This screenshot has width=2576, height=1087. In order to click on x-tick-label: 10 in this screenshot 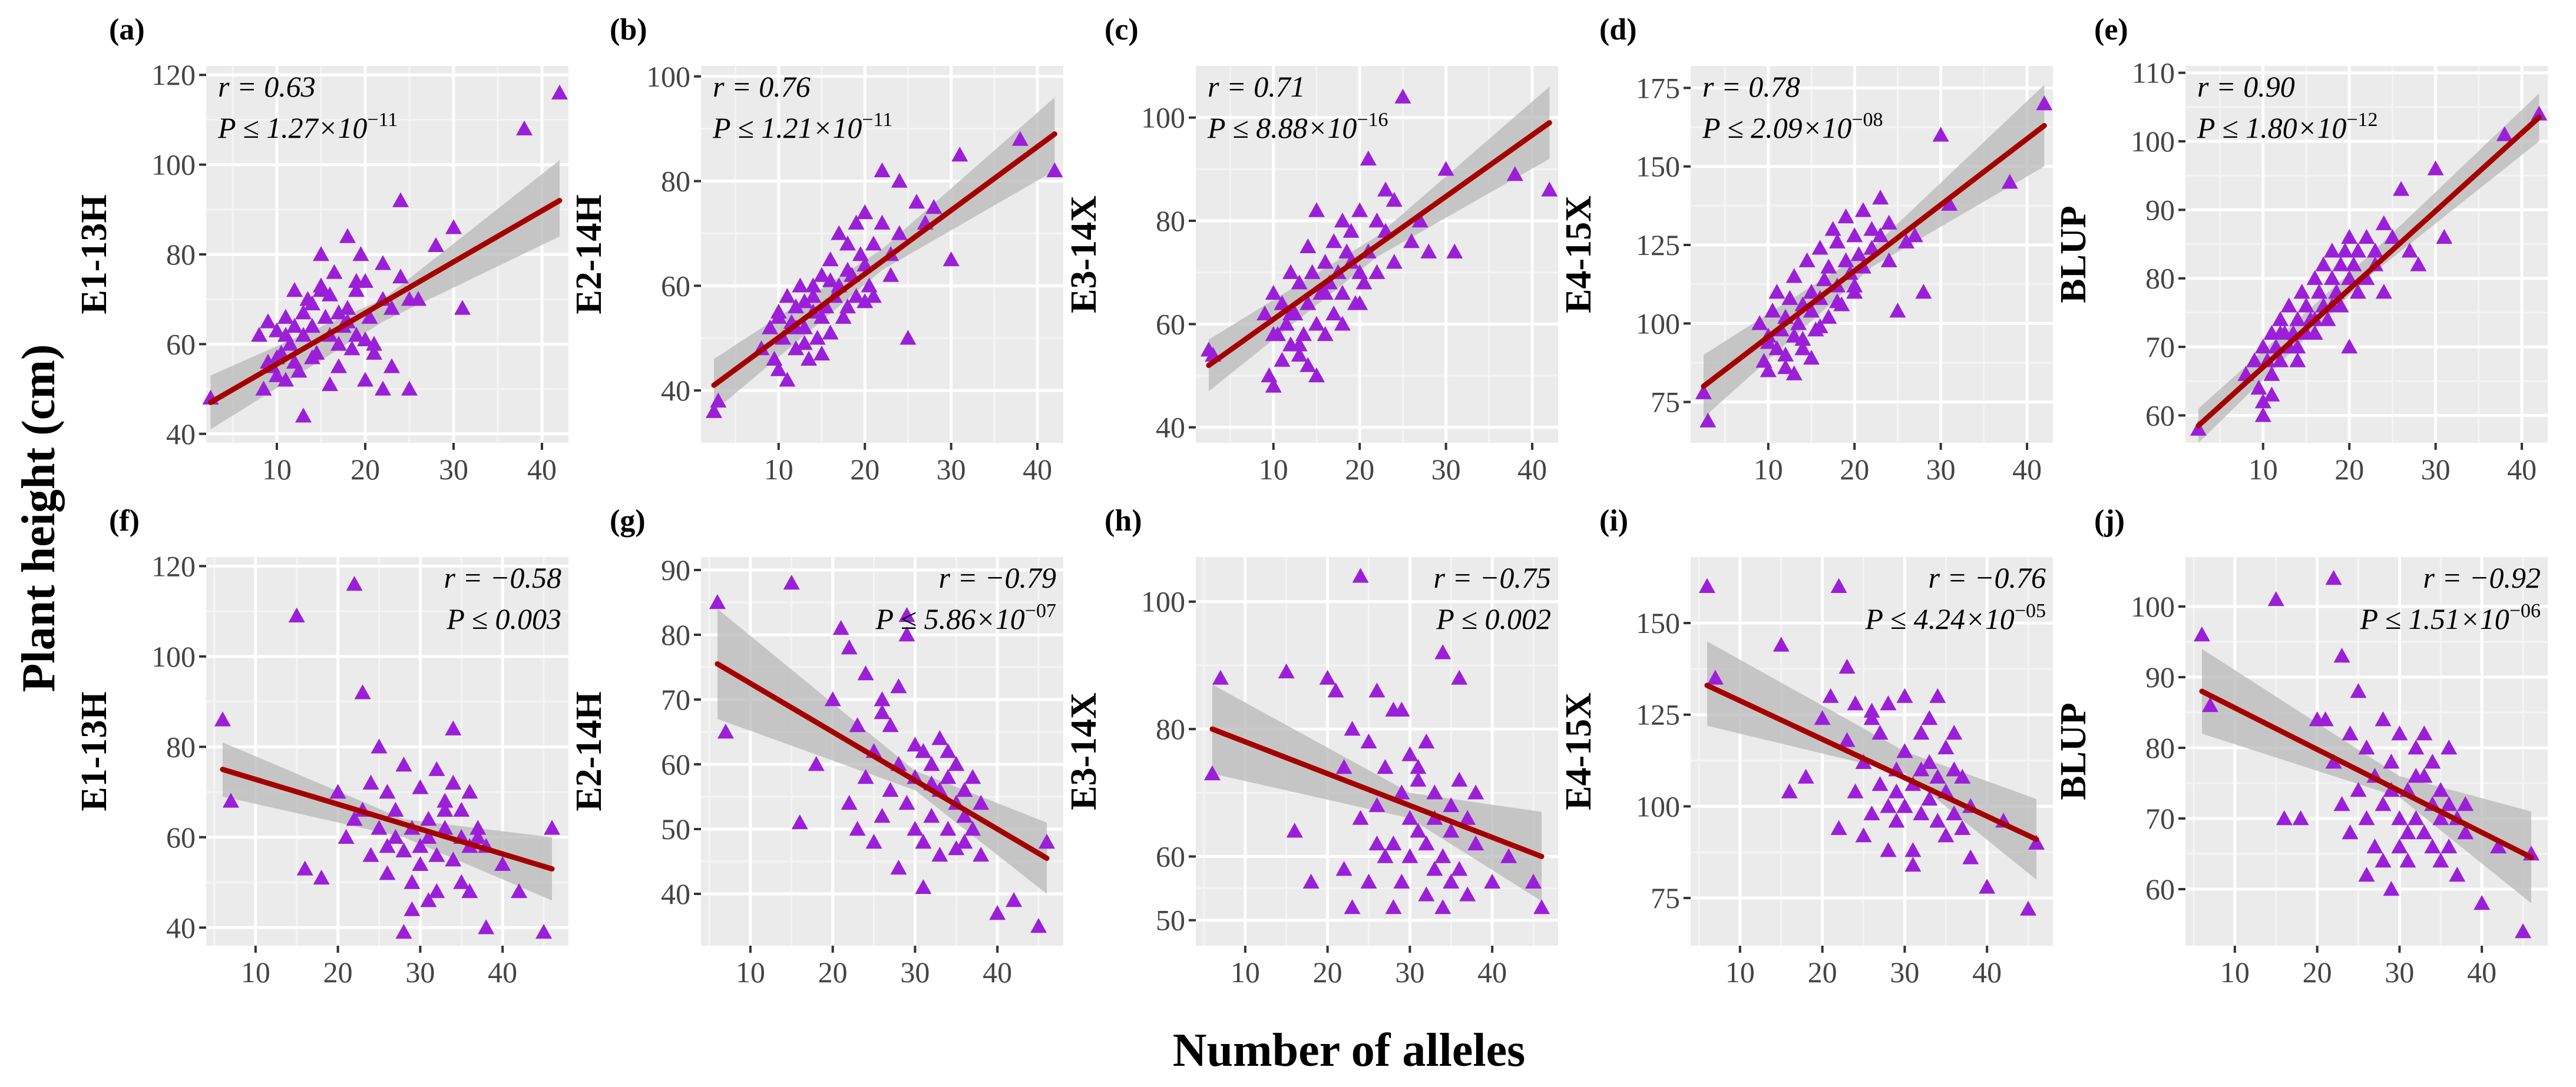, I will do `click(1768, 469)`.